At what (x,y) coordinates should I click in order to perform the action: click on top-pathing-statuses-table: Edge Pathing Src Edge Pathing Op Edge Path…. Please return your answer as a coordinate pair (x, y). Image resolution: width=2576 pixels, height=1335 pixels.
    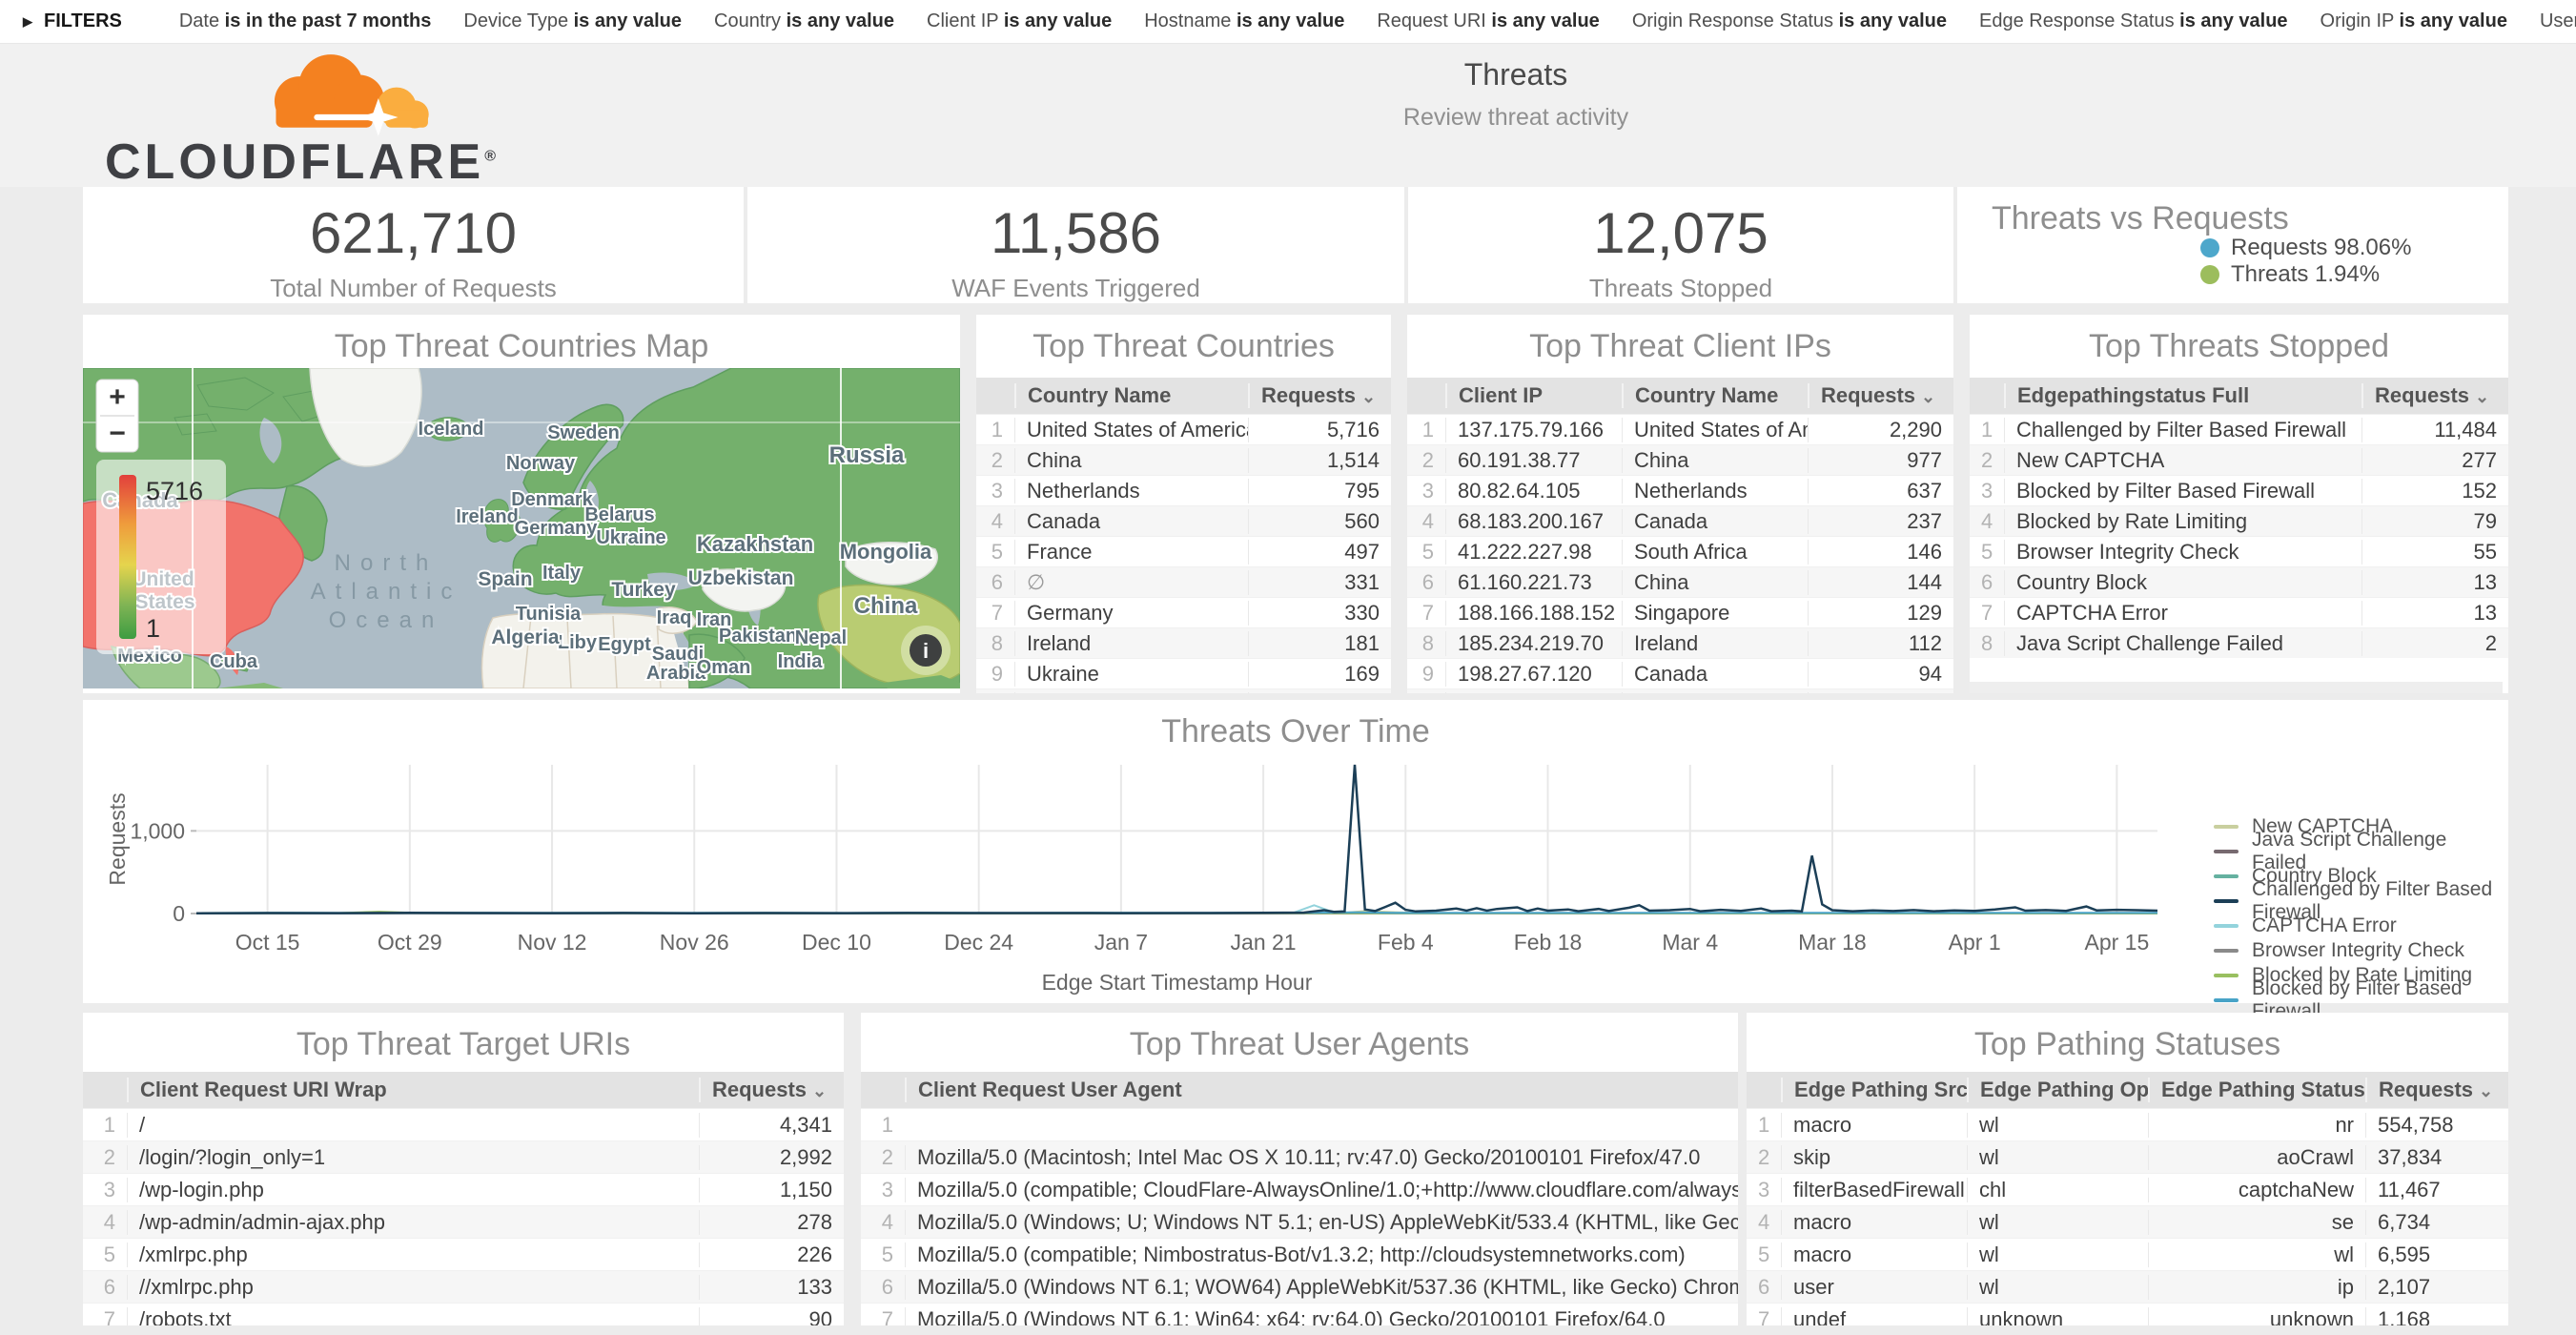
    Looking at the image, I should click on (2127, 1198).